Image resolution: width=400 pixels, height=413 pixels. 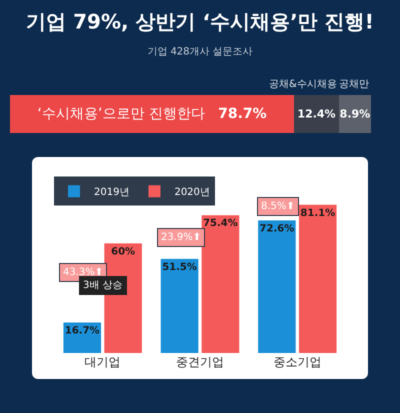 What do you see at coordinates (179, 267) in the screenshot?
I see `data-label: 51.5%` at bounding box center [179, 267].